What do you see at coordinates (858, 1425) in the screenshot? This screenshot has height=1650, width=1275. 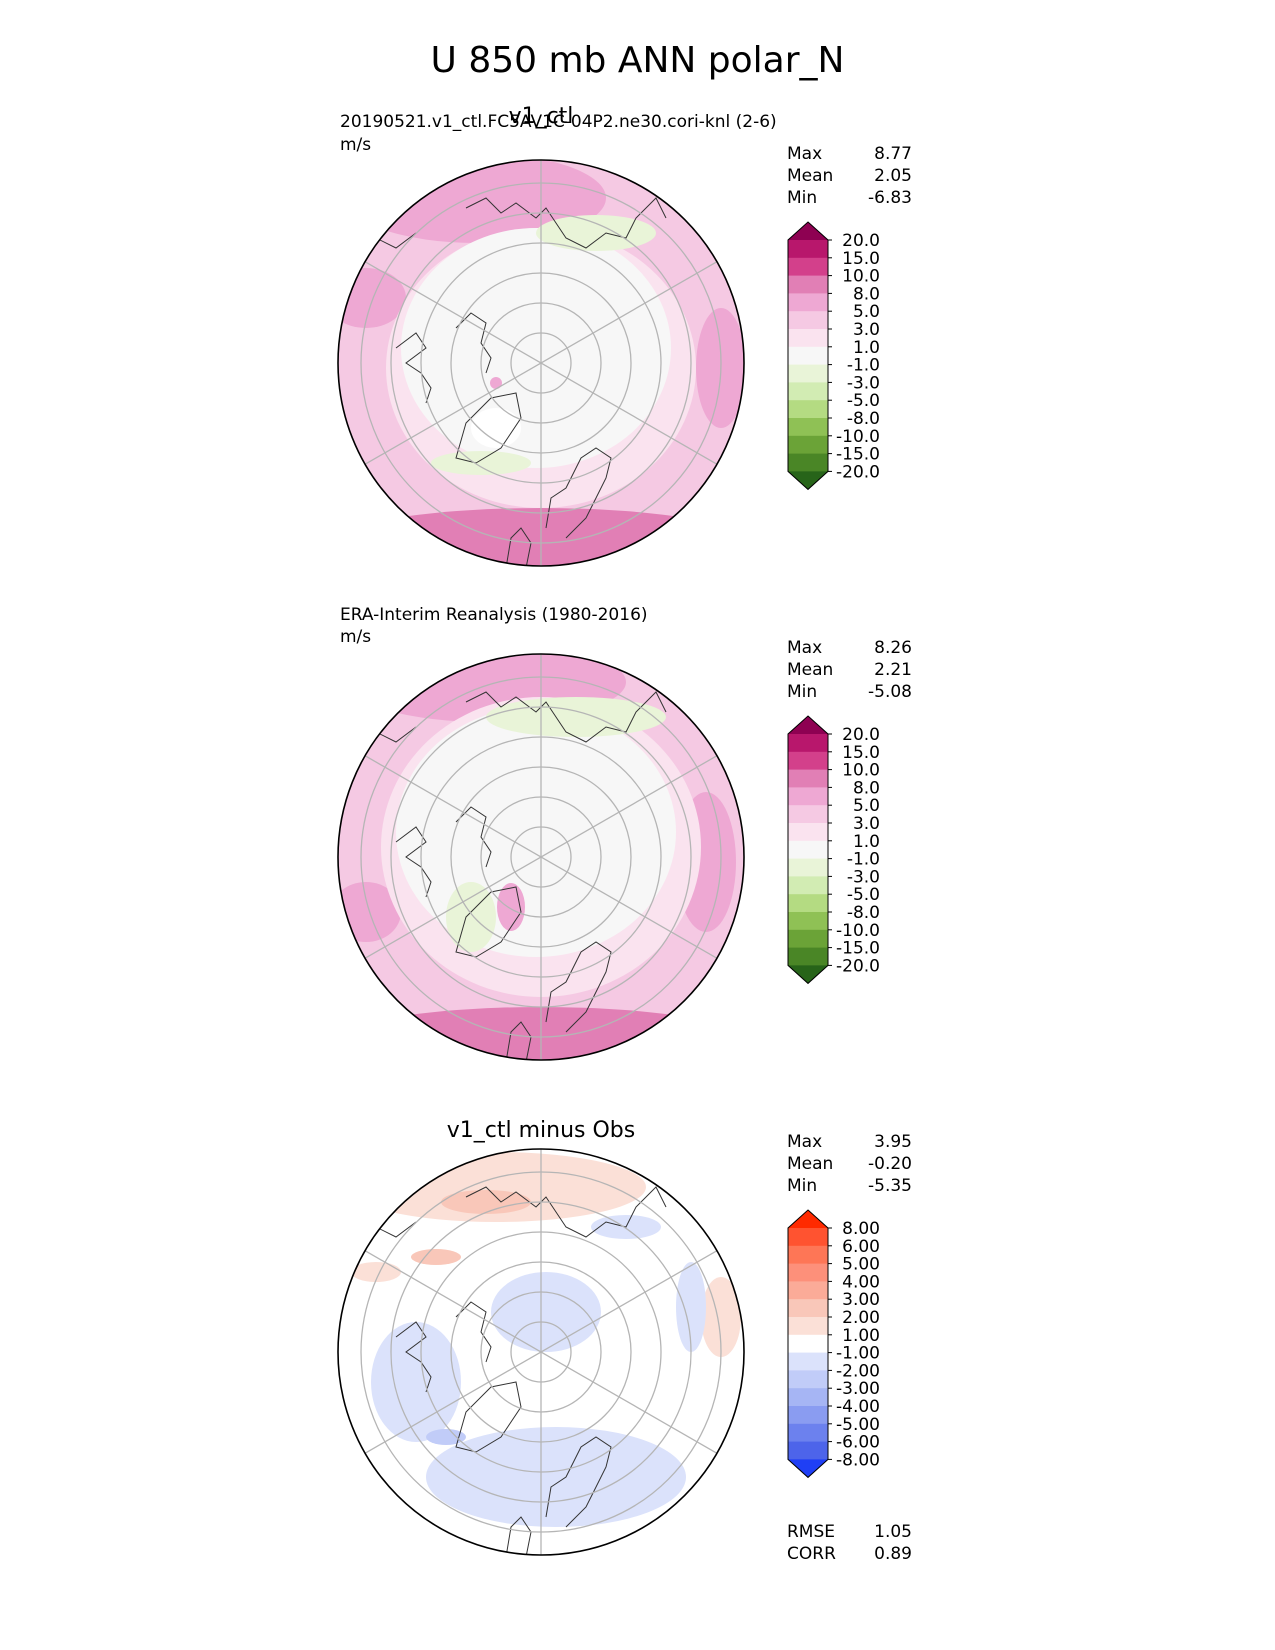 I see `colorbar-tick-label: -5.00` at bounding box center [858, 1425].